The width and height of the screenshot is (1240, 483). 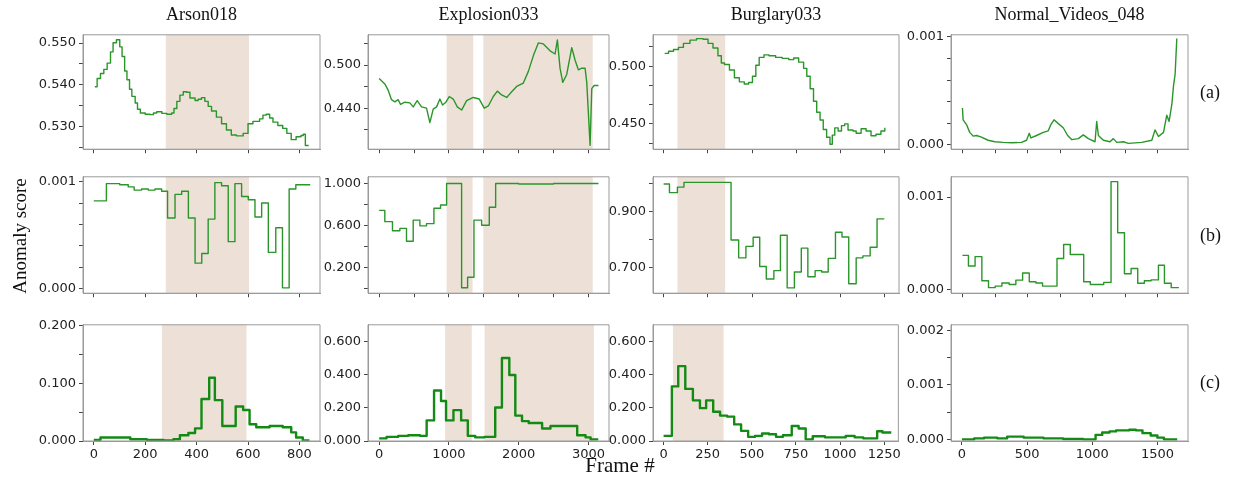 What do you see at coordinates (488, 14) in the screenshot?
I see `chart-title: Explosion033` at bounding box center [488, 14].